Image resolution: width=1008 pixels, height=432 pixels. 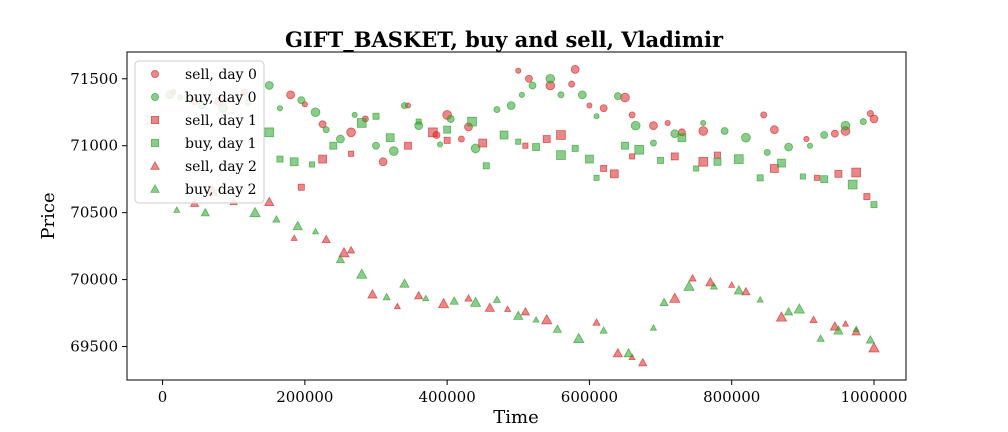 What do you see at coordinates (221, 167) in the screenshot?
I see `legend-label: sell, day 2` at bounding box center [221, 167].